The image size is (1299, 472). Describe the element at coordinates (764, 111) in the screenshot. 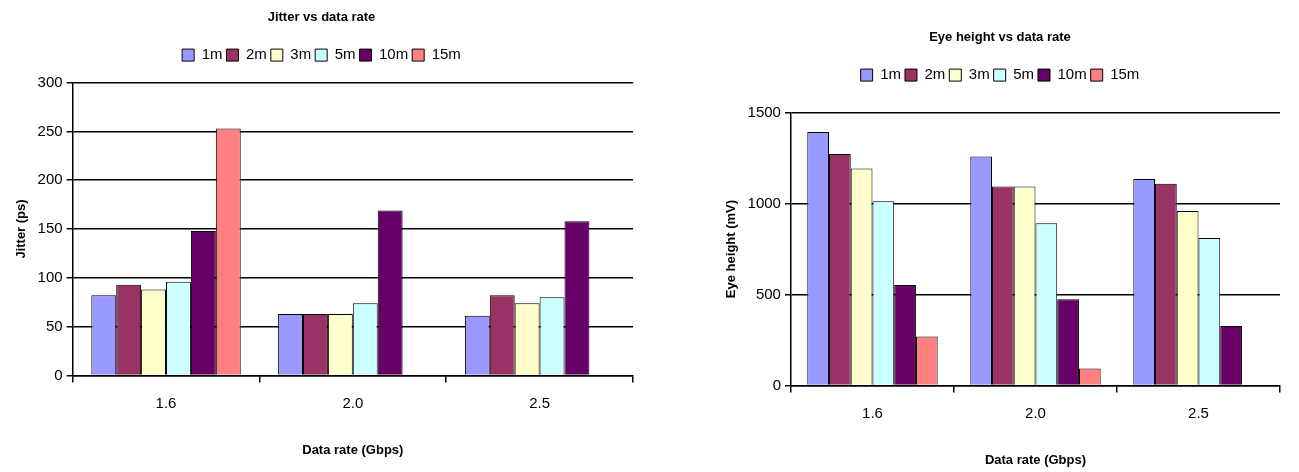

I see `y-tick-label: 1500` at that location.